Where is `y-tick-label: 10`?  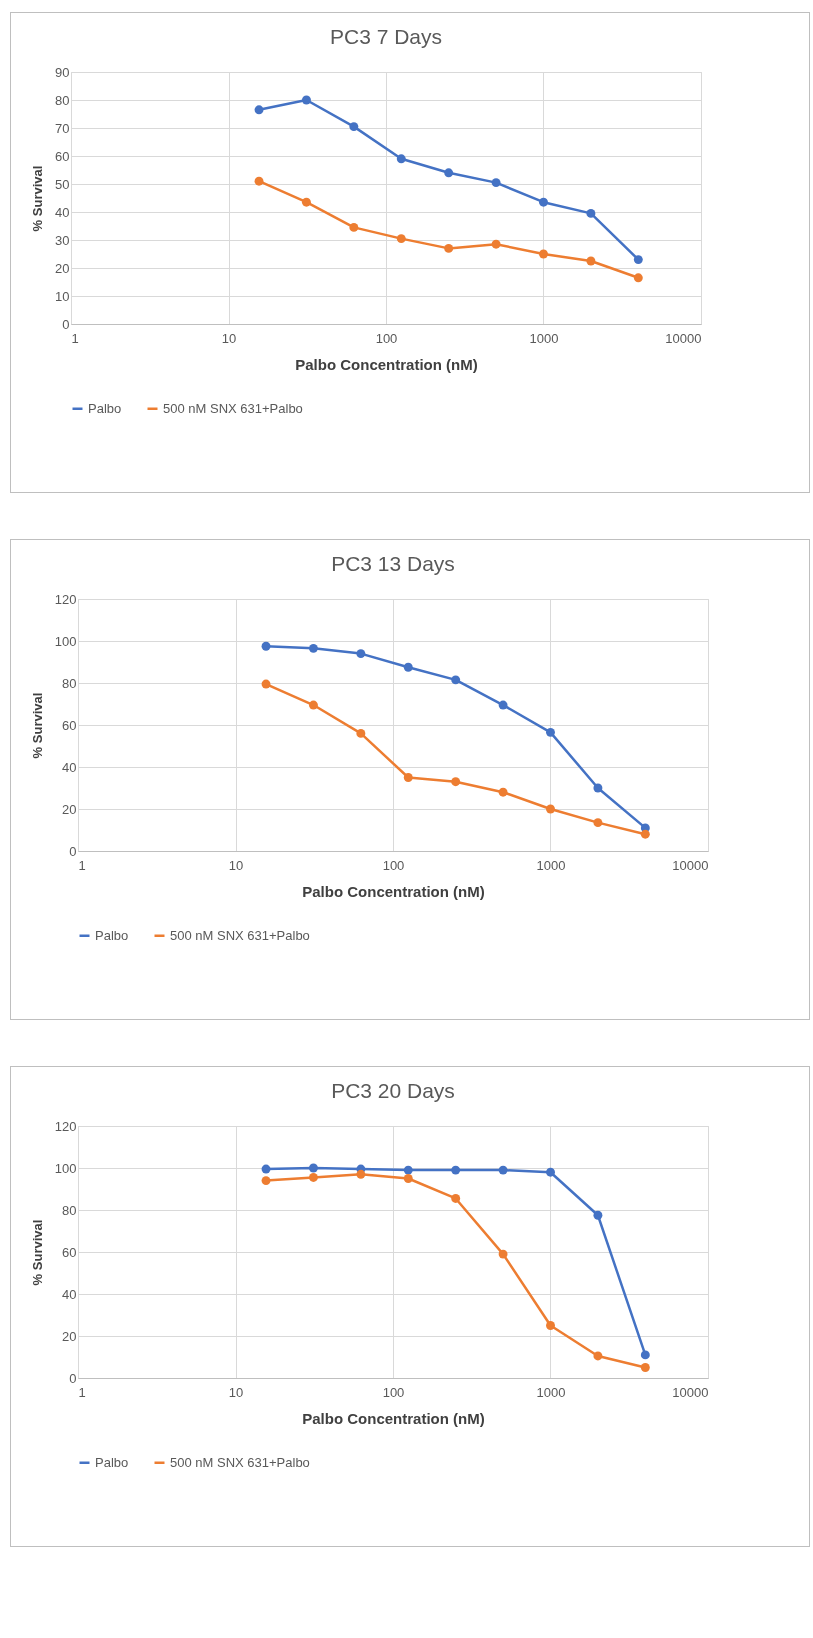 y-tick-label: 10 is located at coordinates (62, 296).